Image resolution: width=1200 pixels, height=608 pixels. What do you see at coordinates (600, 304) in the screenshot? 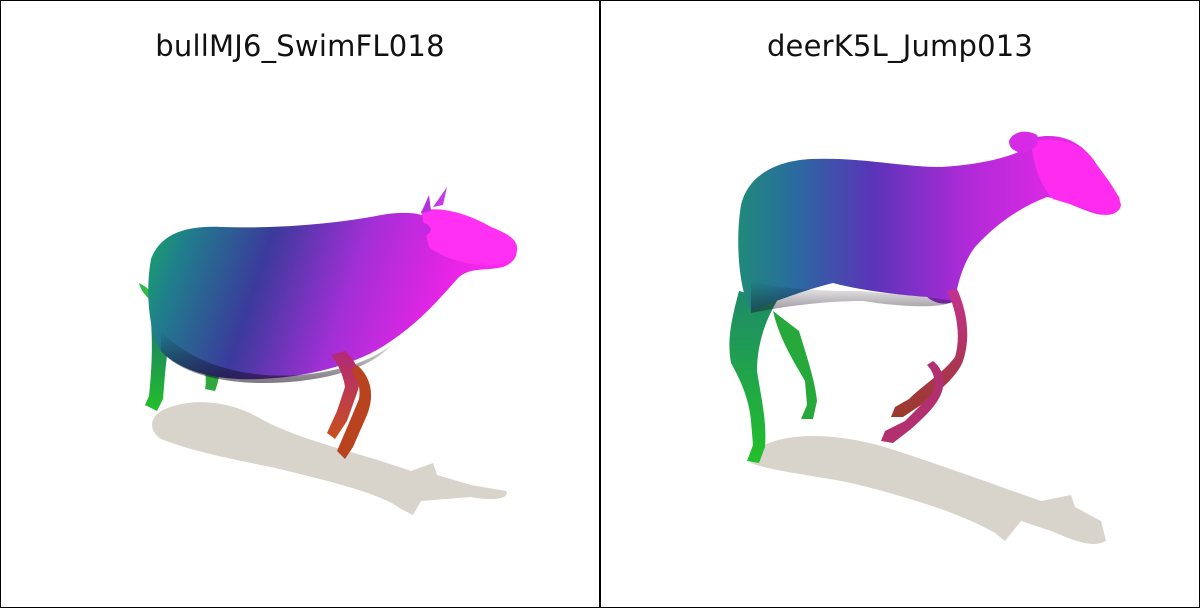
I see `panel-divider` at bounding box center [600, 304].